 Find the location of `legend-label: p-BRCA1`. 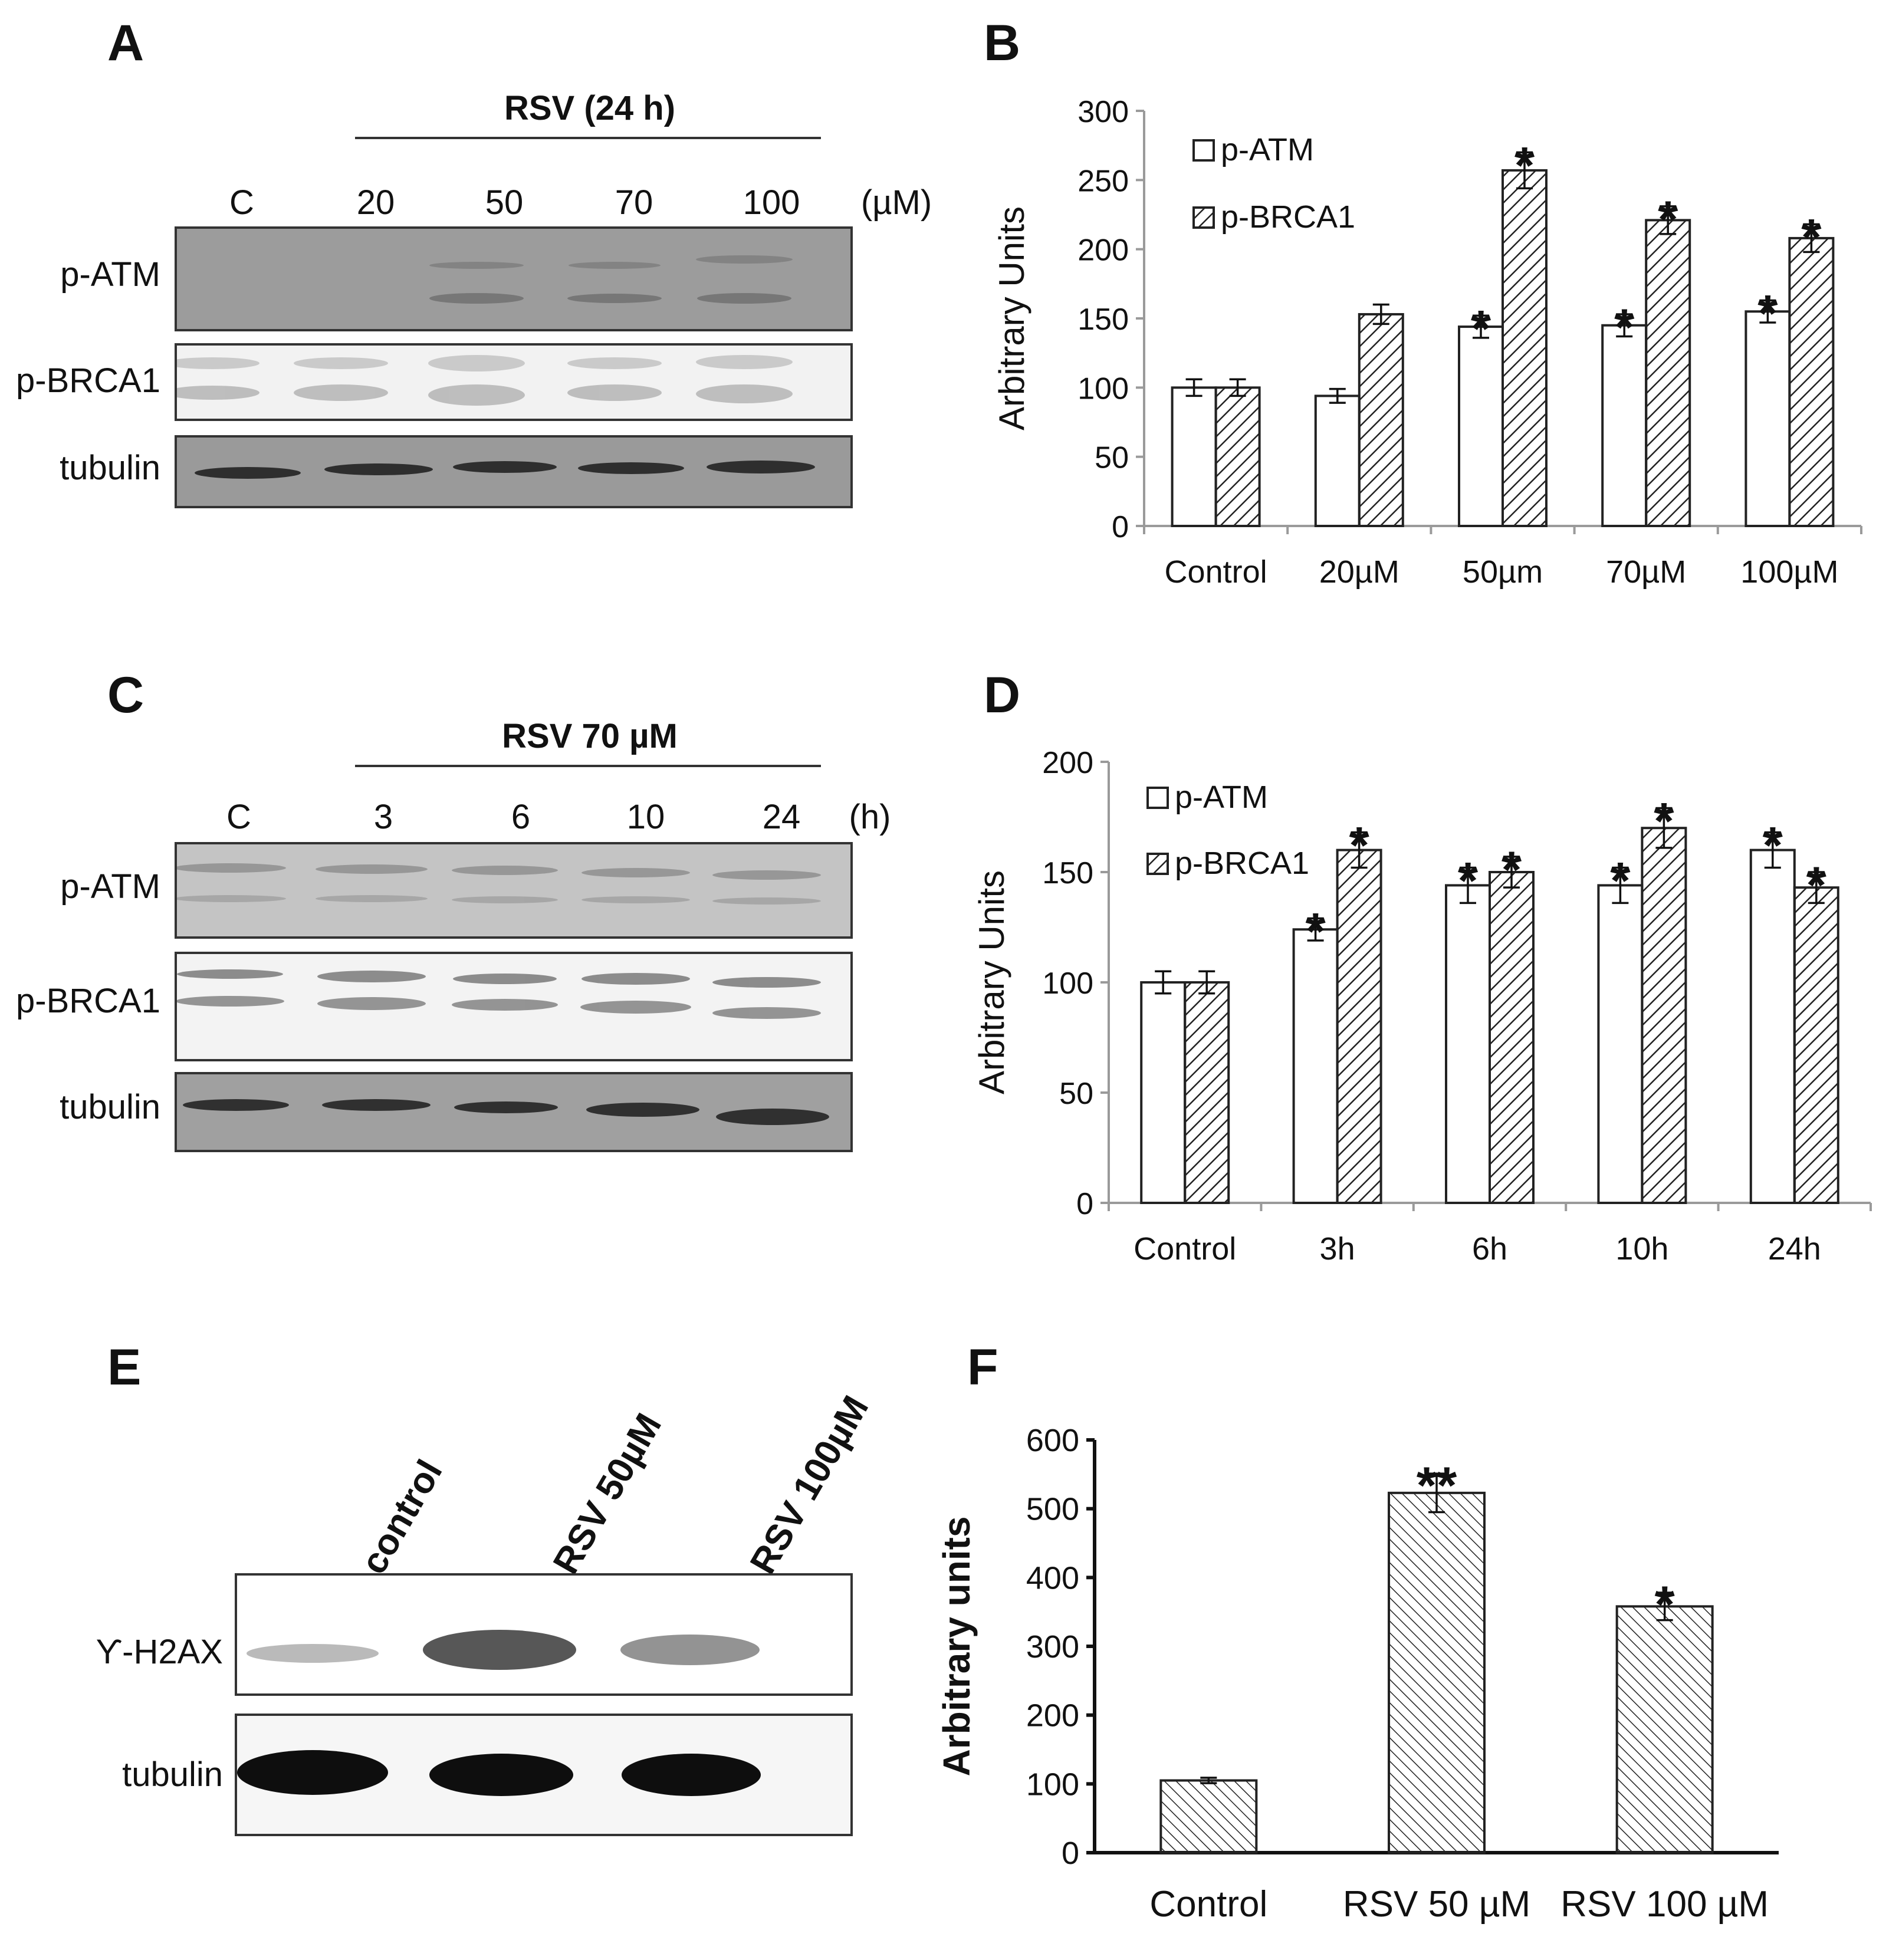

legend-label: p-BRCA1 is located at coordinates (1288, 217).